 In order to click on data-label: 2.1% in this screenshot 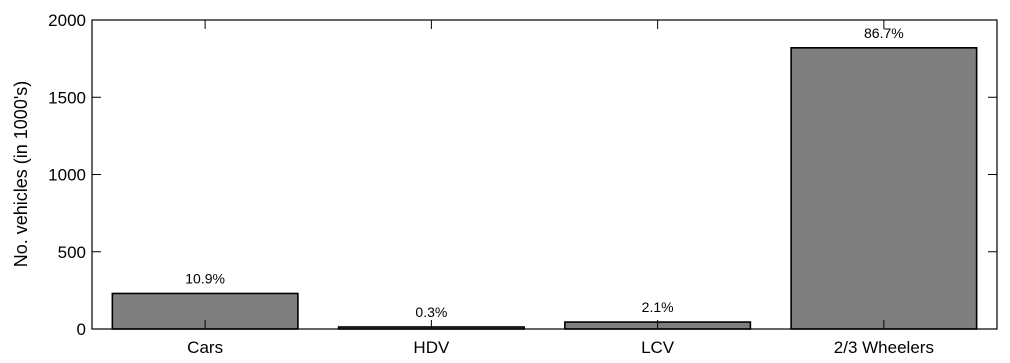, I will do `click(658, 307)`.